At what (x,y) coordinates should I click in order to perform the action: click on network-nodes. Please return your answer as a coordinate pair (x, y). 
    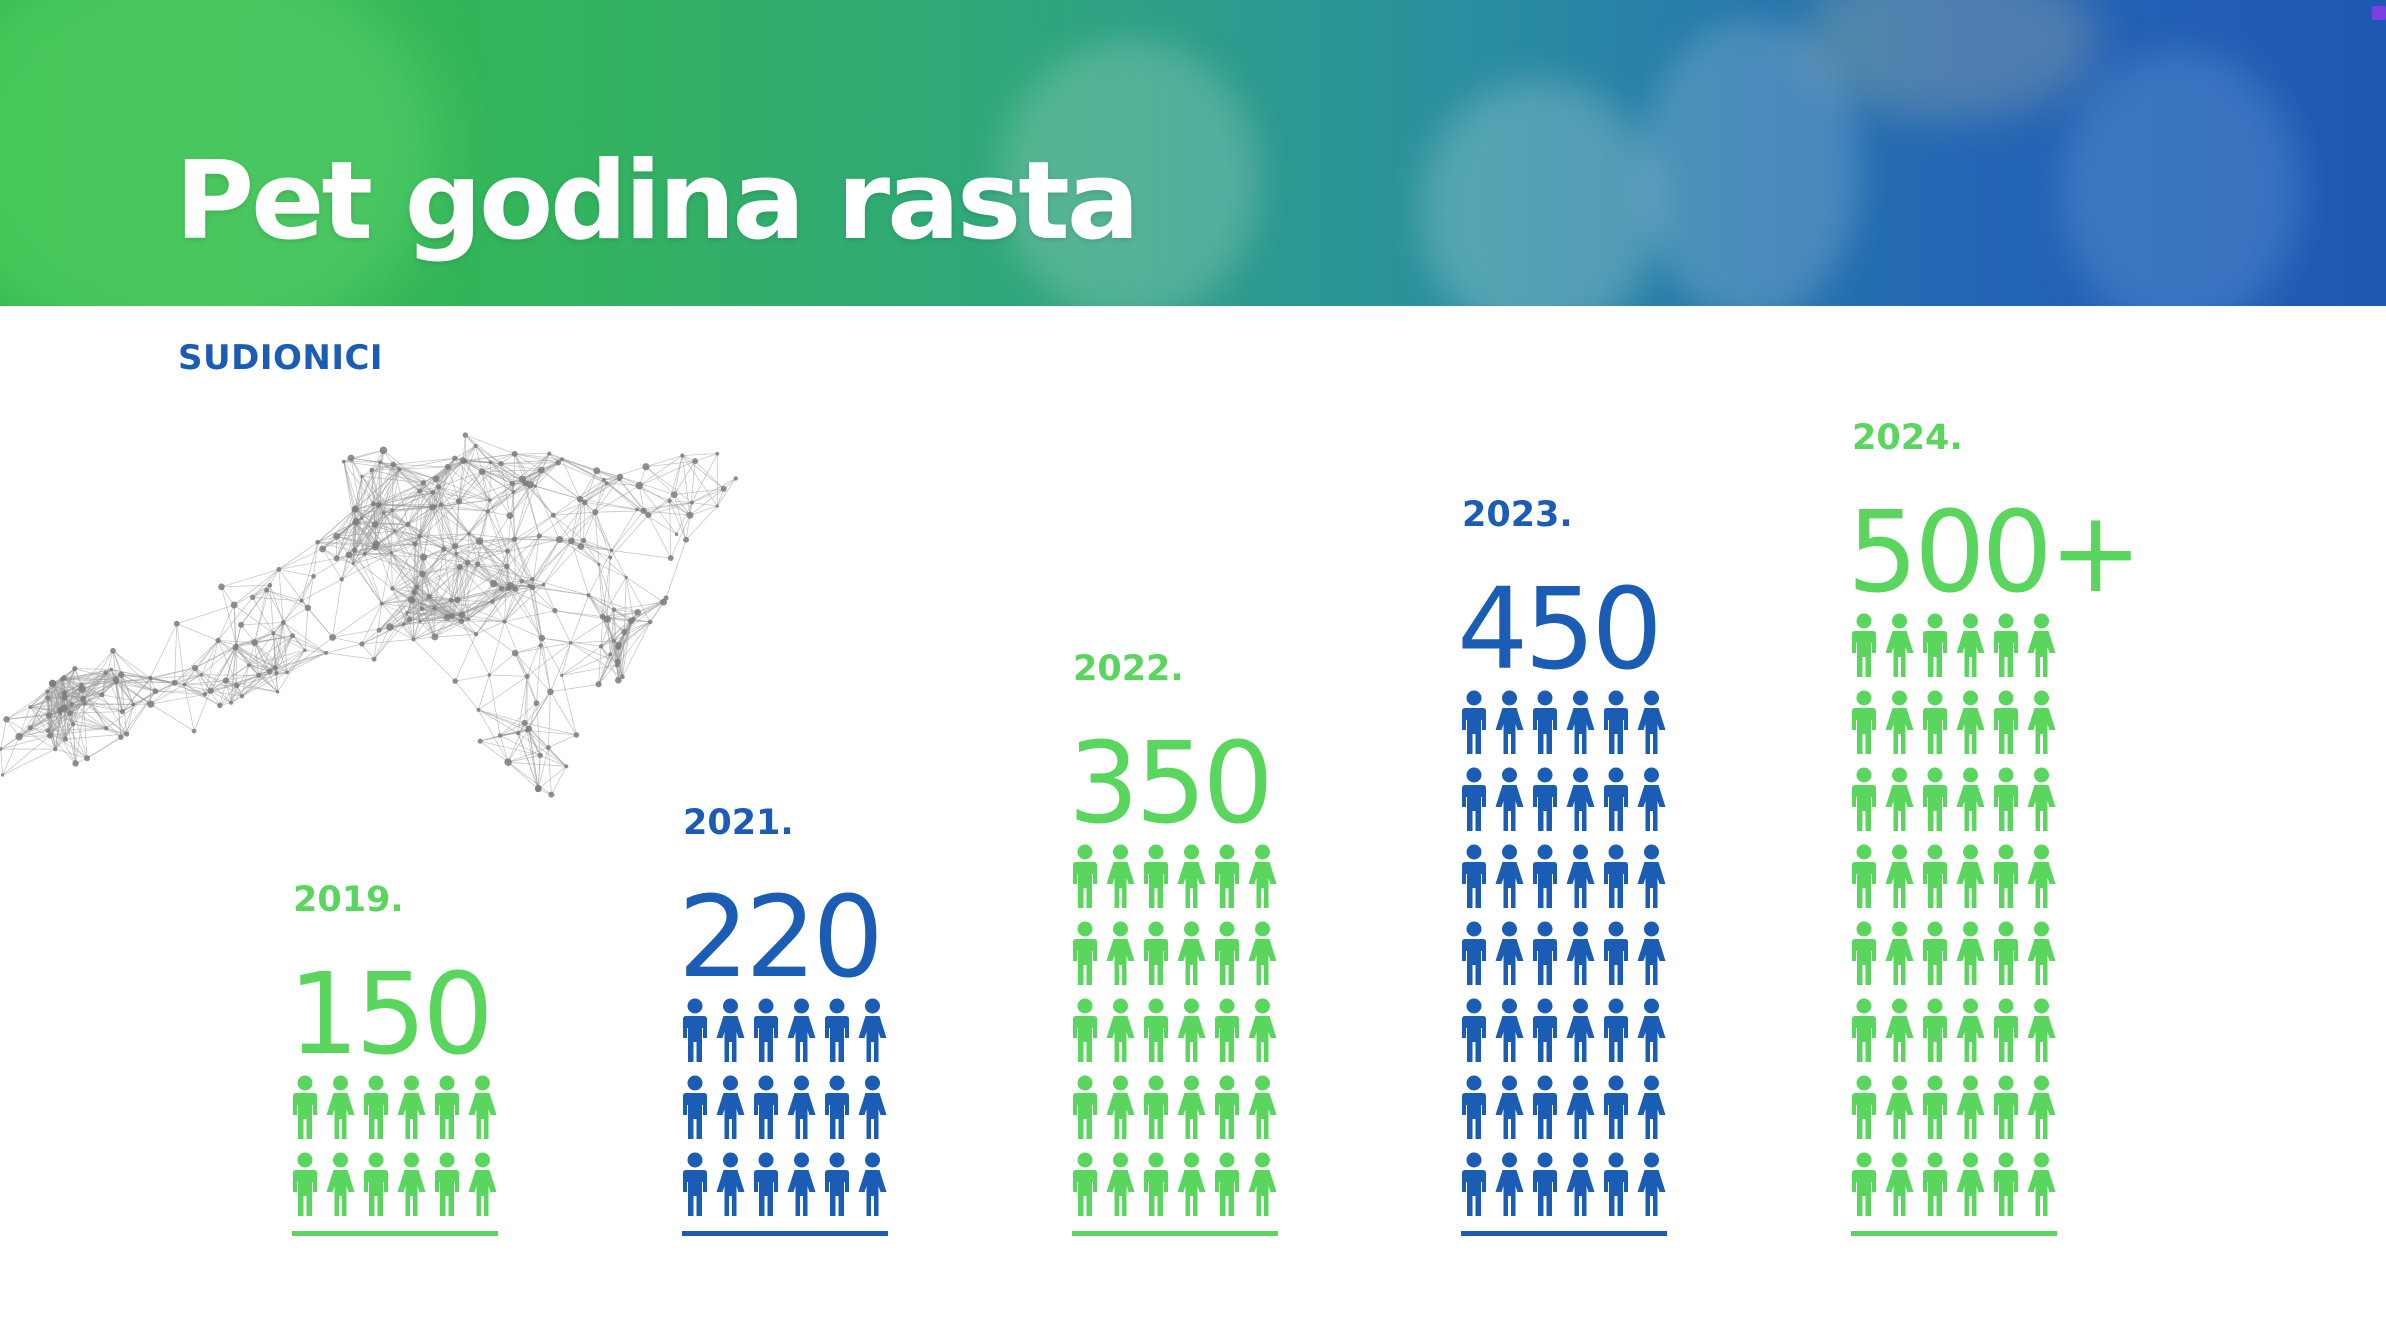
    Looking at the image, I should click on (369, 615).